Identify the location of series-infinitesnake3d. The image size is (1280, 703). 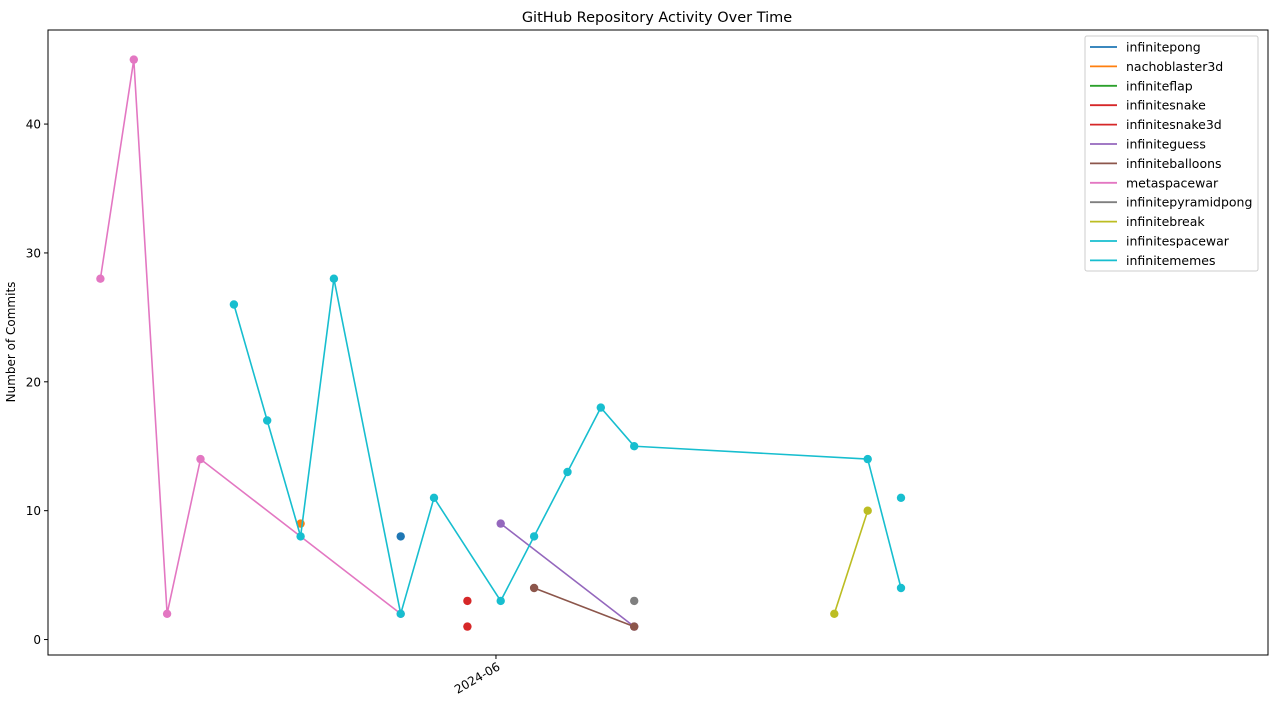
(467, 626).